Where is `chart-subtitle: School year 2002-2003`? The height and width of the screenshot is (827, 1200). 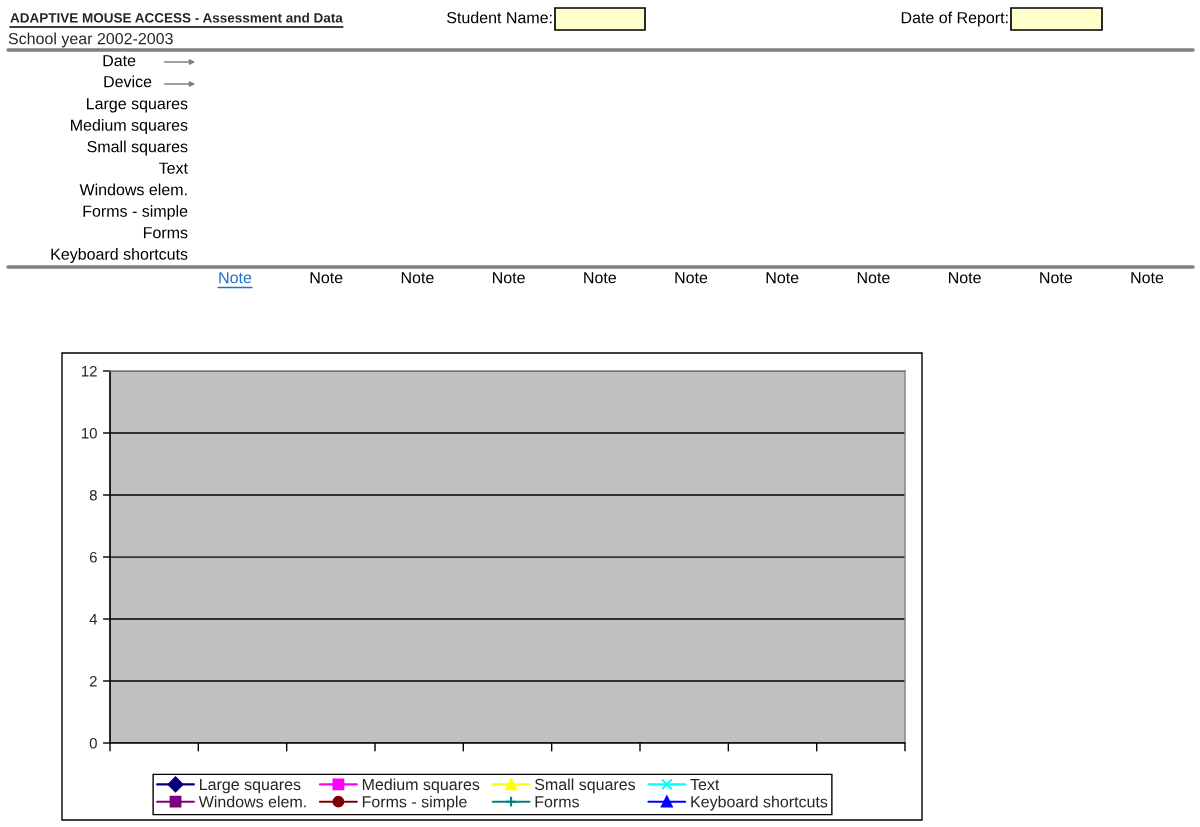
chart-subtitle: School year 2002-2003 is located at coordinates (90, 40).